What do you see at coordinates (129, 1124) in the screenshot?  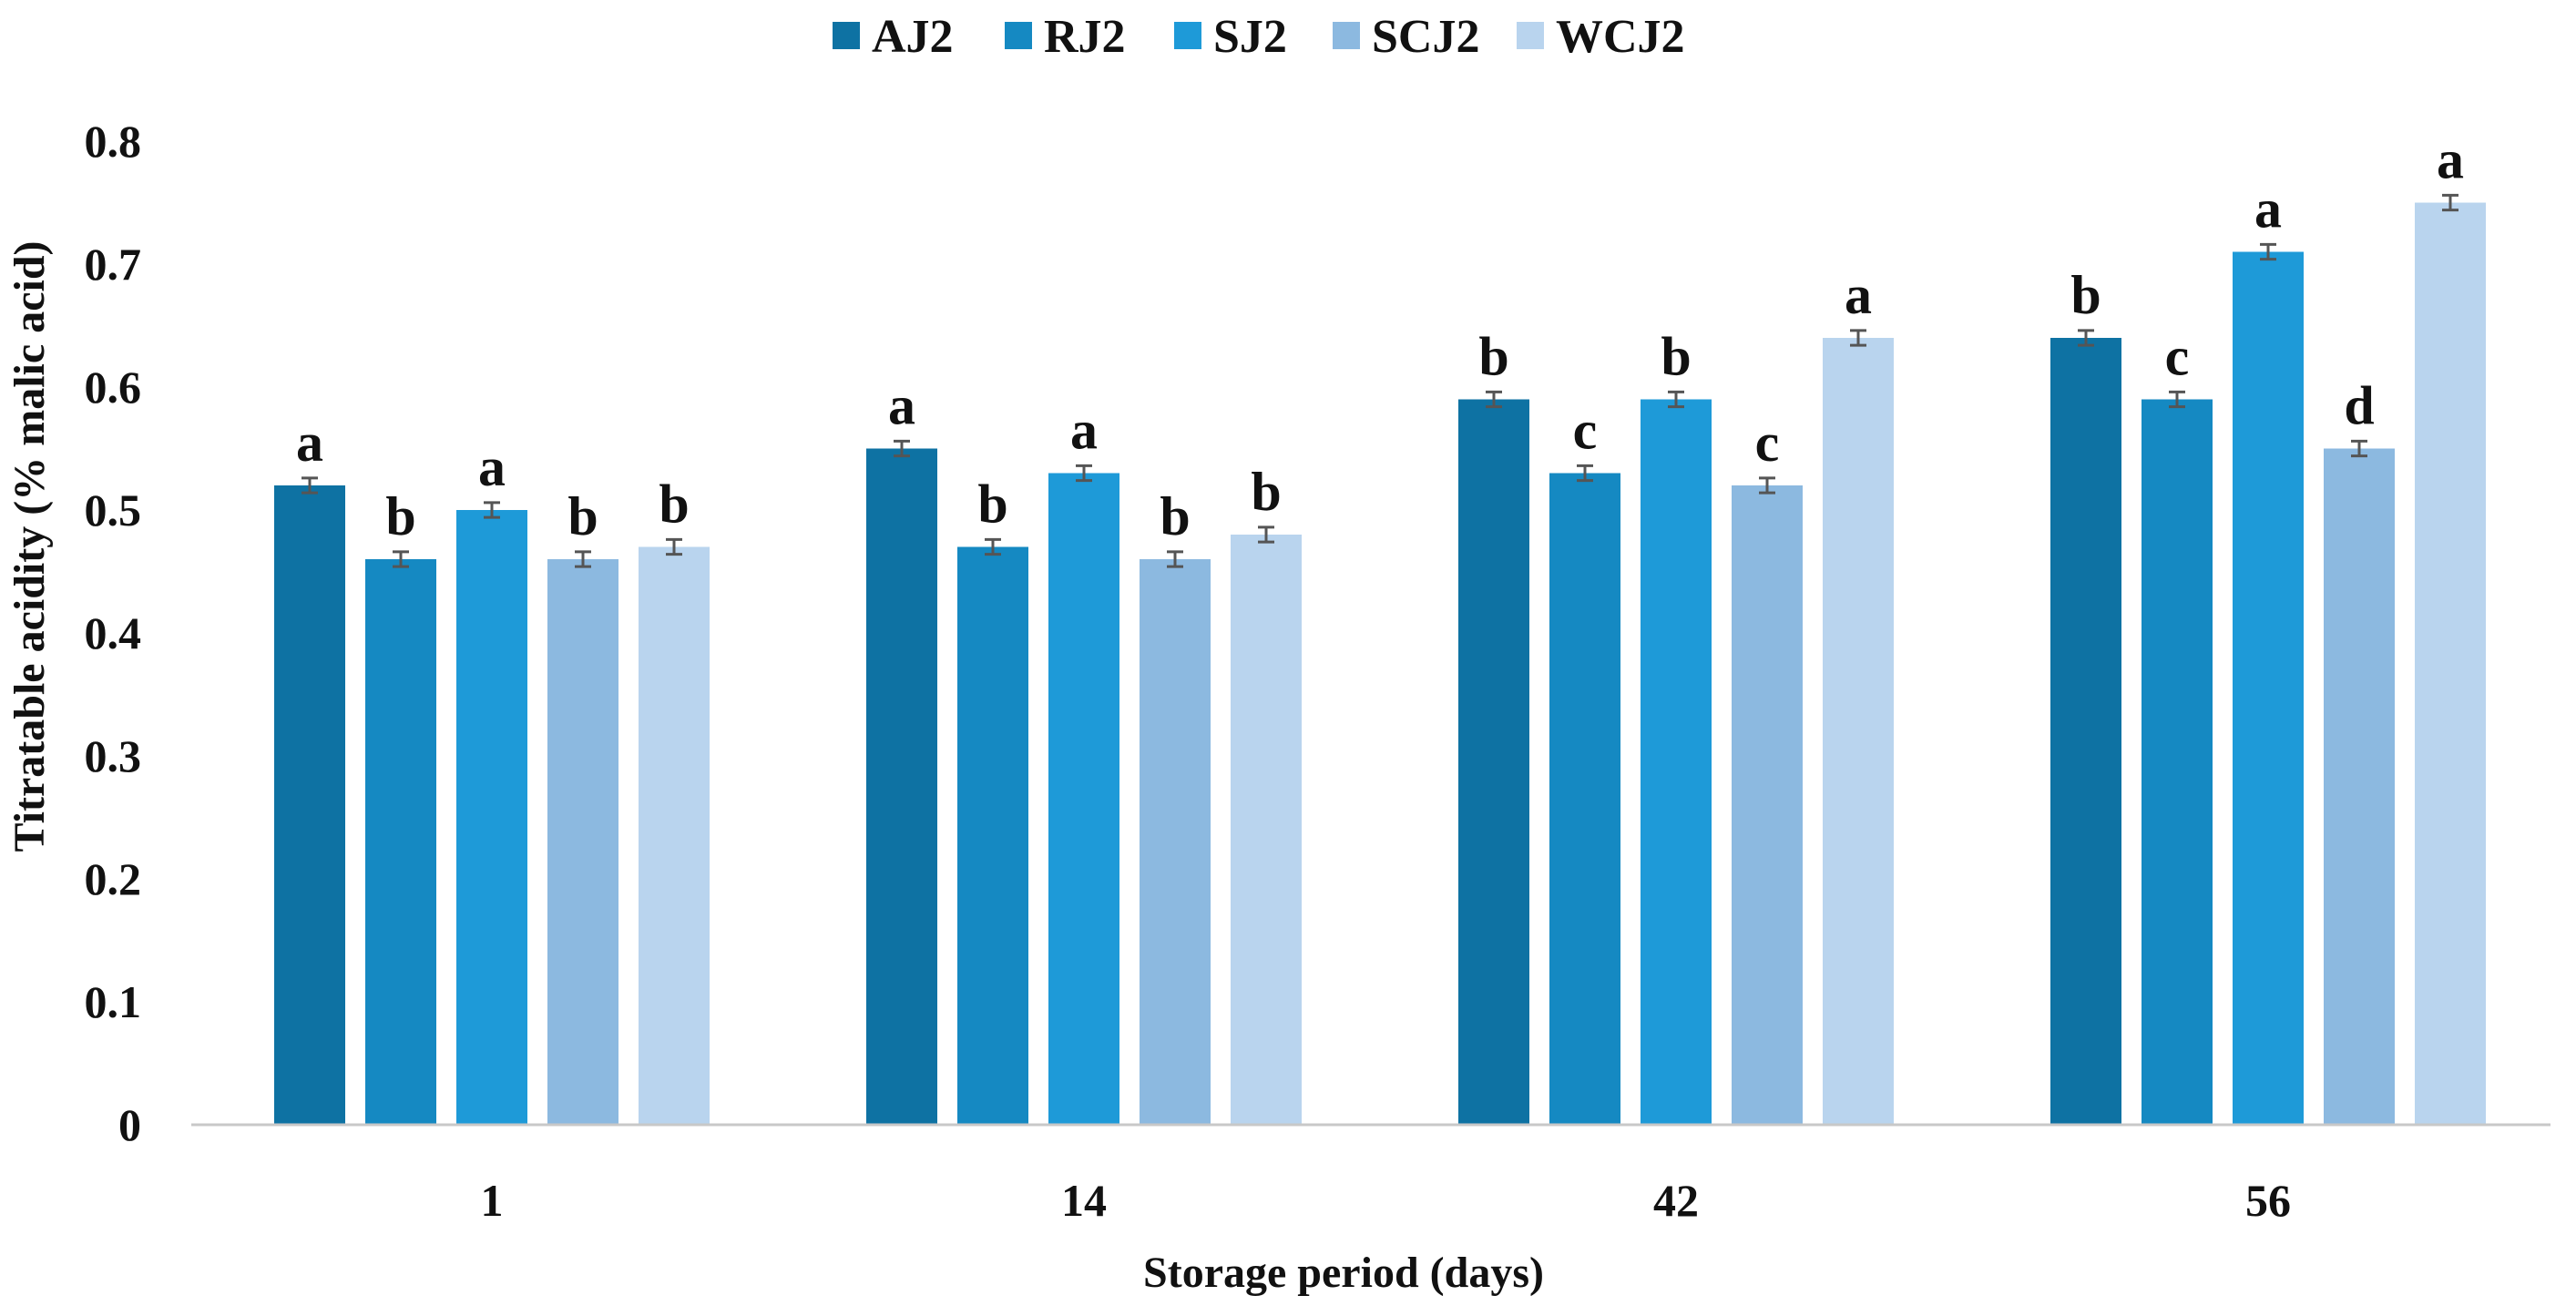 I see `y-tick-label: 0` at bounding box center [129, 1124].